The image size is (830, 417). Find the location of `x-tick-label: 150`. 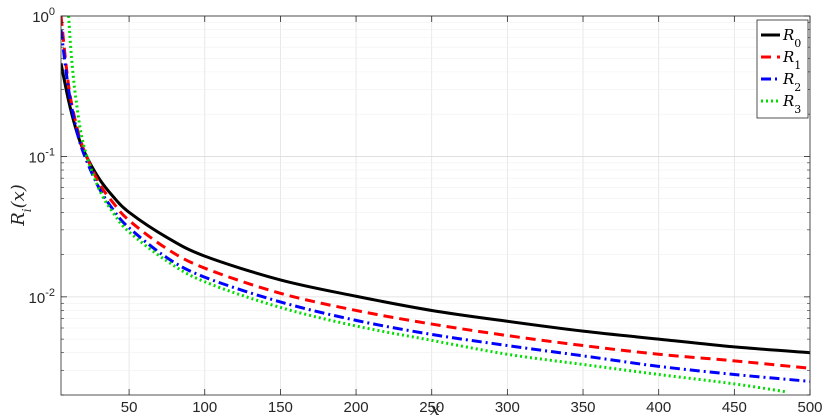

x-tick-label: 150 is located at coordinates (280, 407).